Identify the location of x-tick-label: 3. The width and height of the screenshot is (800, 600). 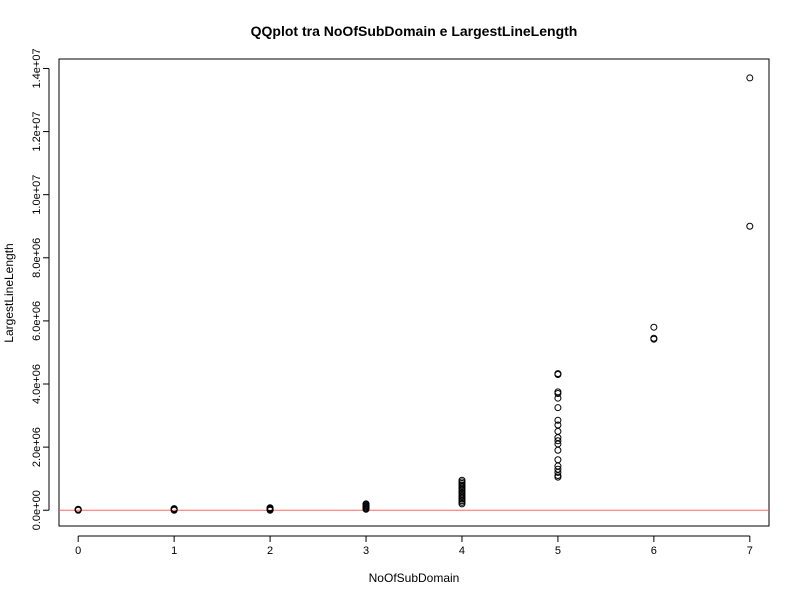
(366, 551).